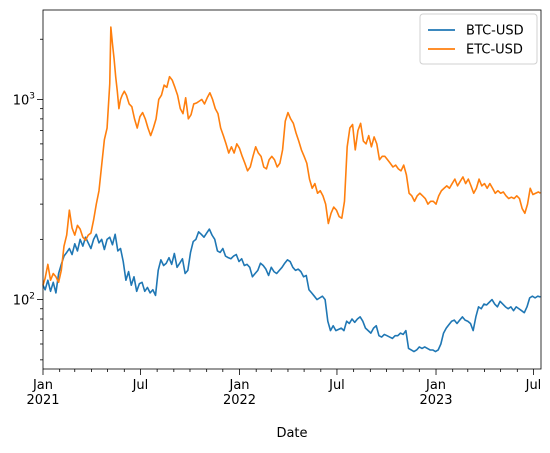 This screenshot has width=550, height=453. I want to click on legend-box, so click(478, 39).